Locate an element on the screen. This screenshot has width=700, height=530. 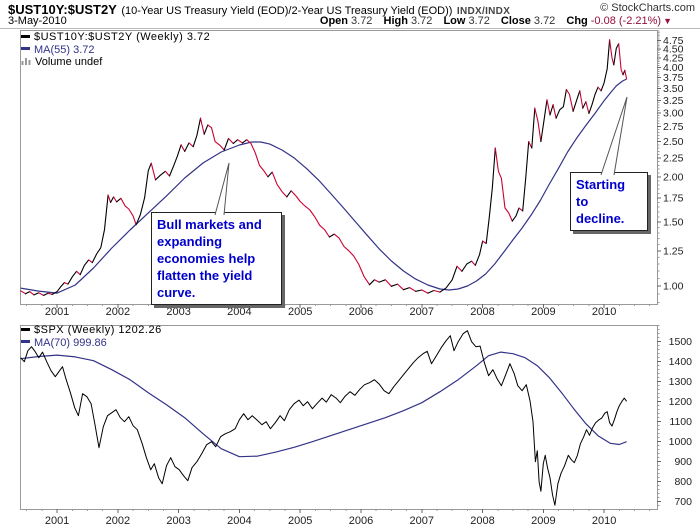
y-axis-tick-label: 3.25 is located at coordinates (673, 101).